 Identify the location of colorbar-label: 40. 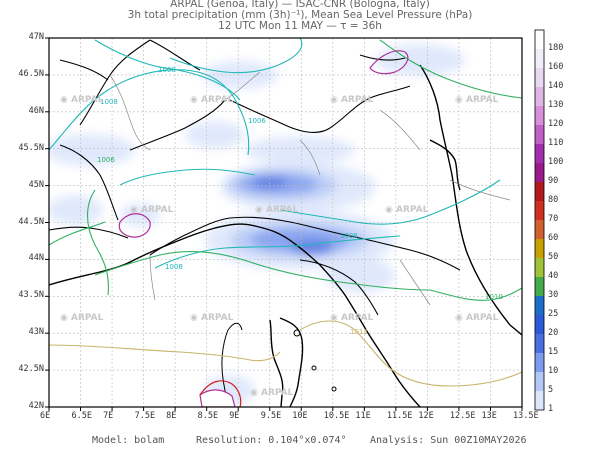
(553, 276).